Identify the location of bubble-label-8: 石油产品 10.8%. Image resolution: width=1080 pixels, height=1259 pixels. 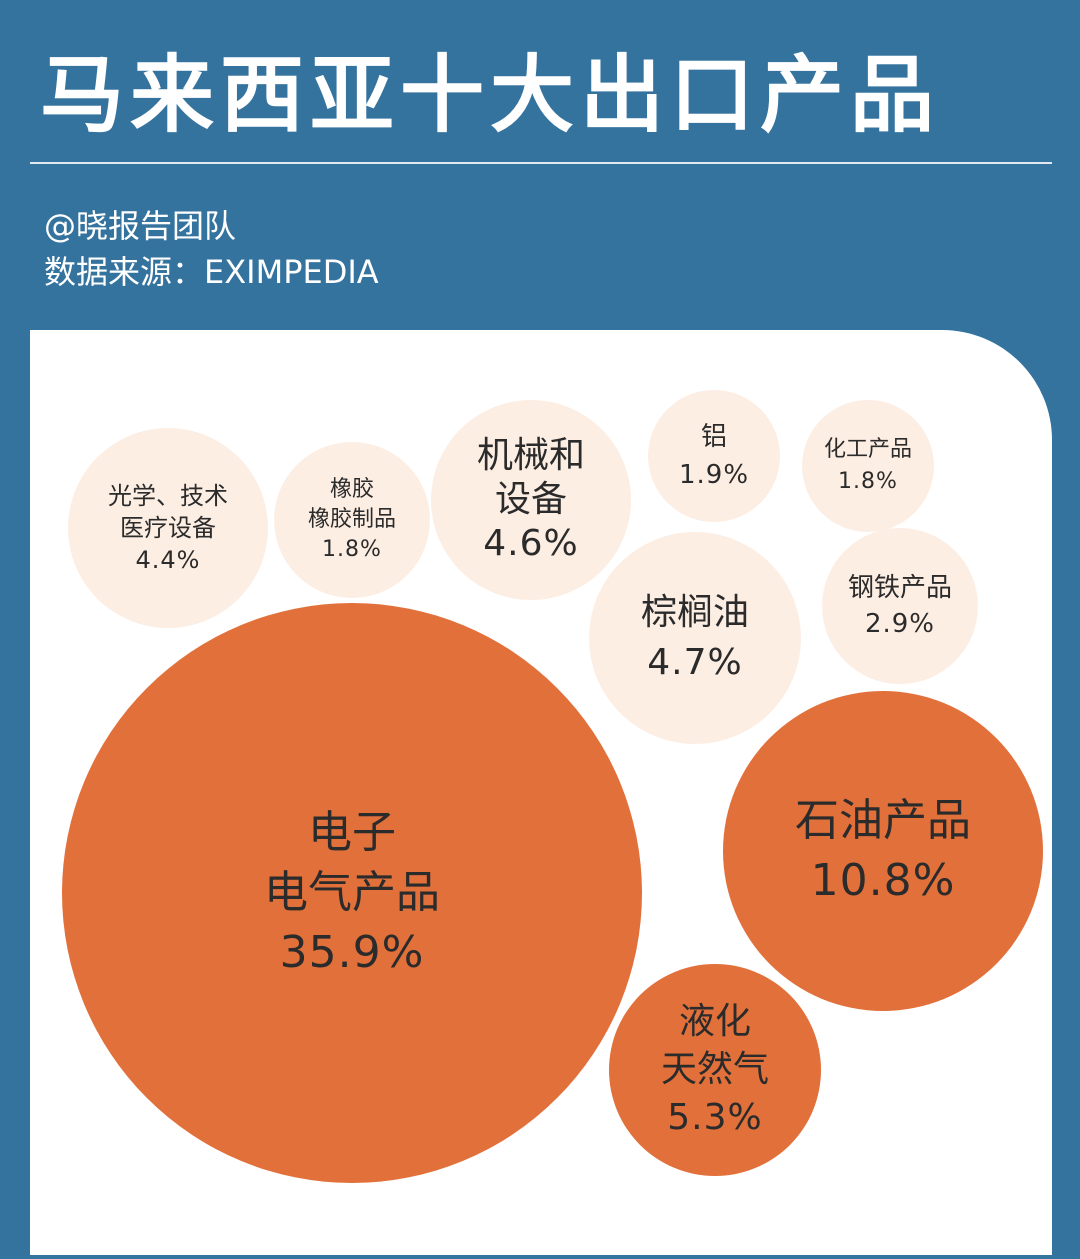
(883, 851).